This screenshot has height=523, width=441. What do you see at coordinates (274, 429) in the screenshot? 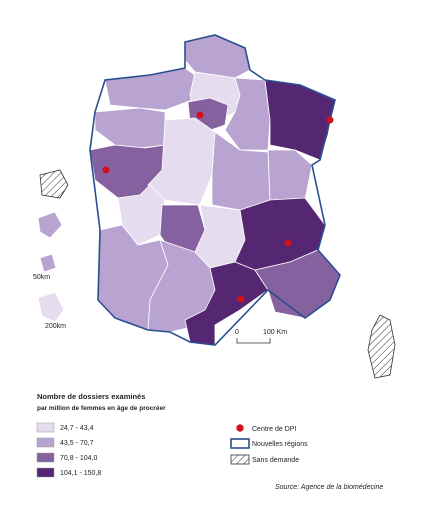
I see `symbol-label: Centre de DPI` at bounding box center [274, 429].